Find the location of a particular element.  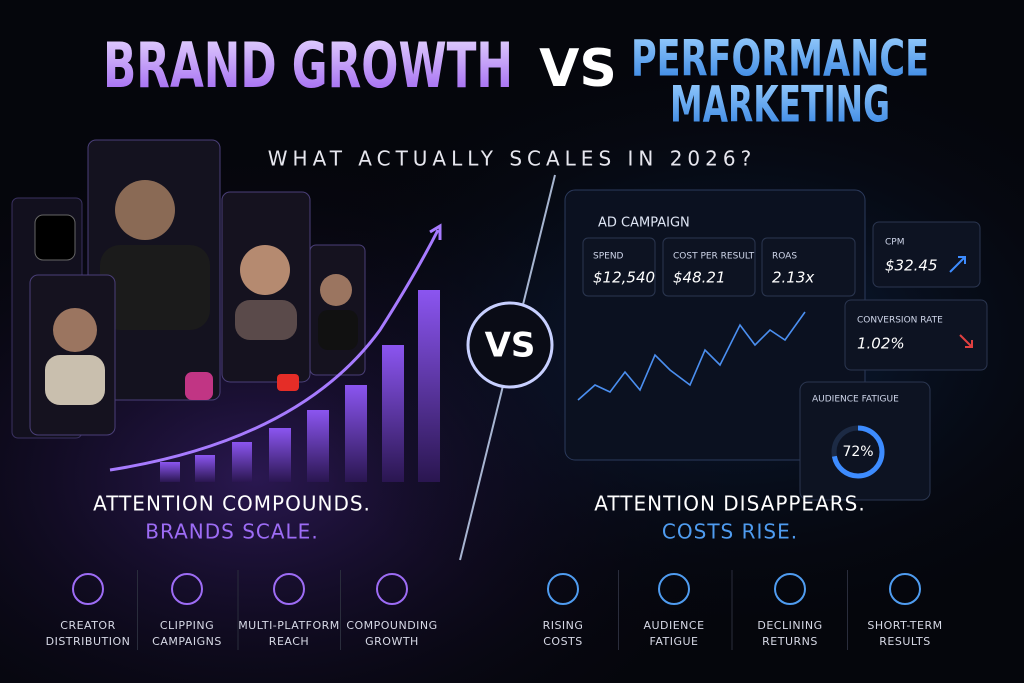

feature-label: COMPOUNDING is located at coordinates (391, 625).